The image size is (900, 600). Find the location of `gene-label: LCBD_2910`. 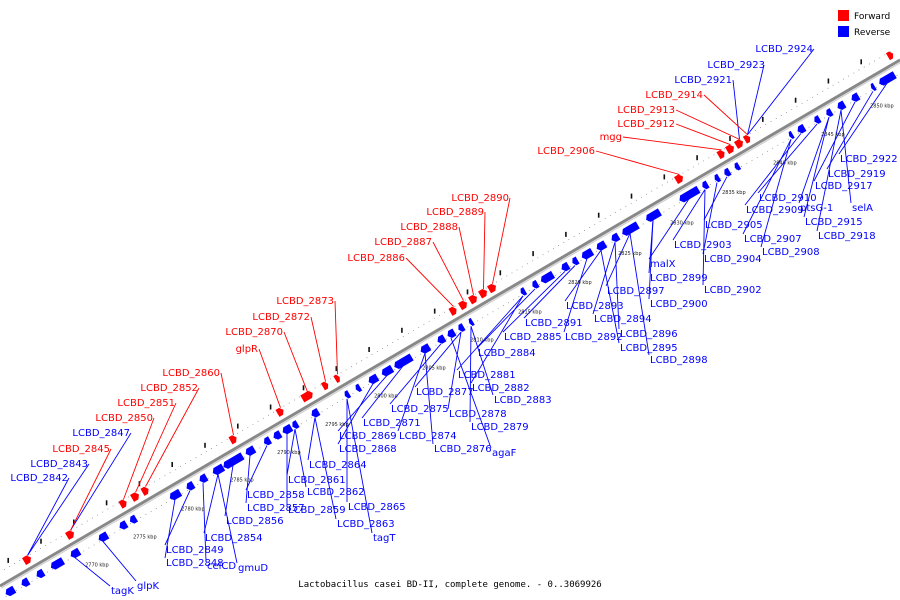

gene-label: LCBD_2910 is located at coordinates (788, 198).